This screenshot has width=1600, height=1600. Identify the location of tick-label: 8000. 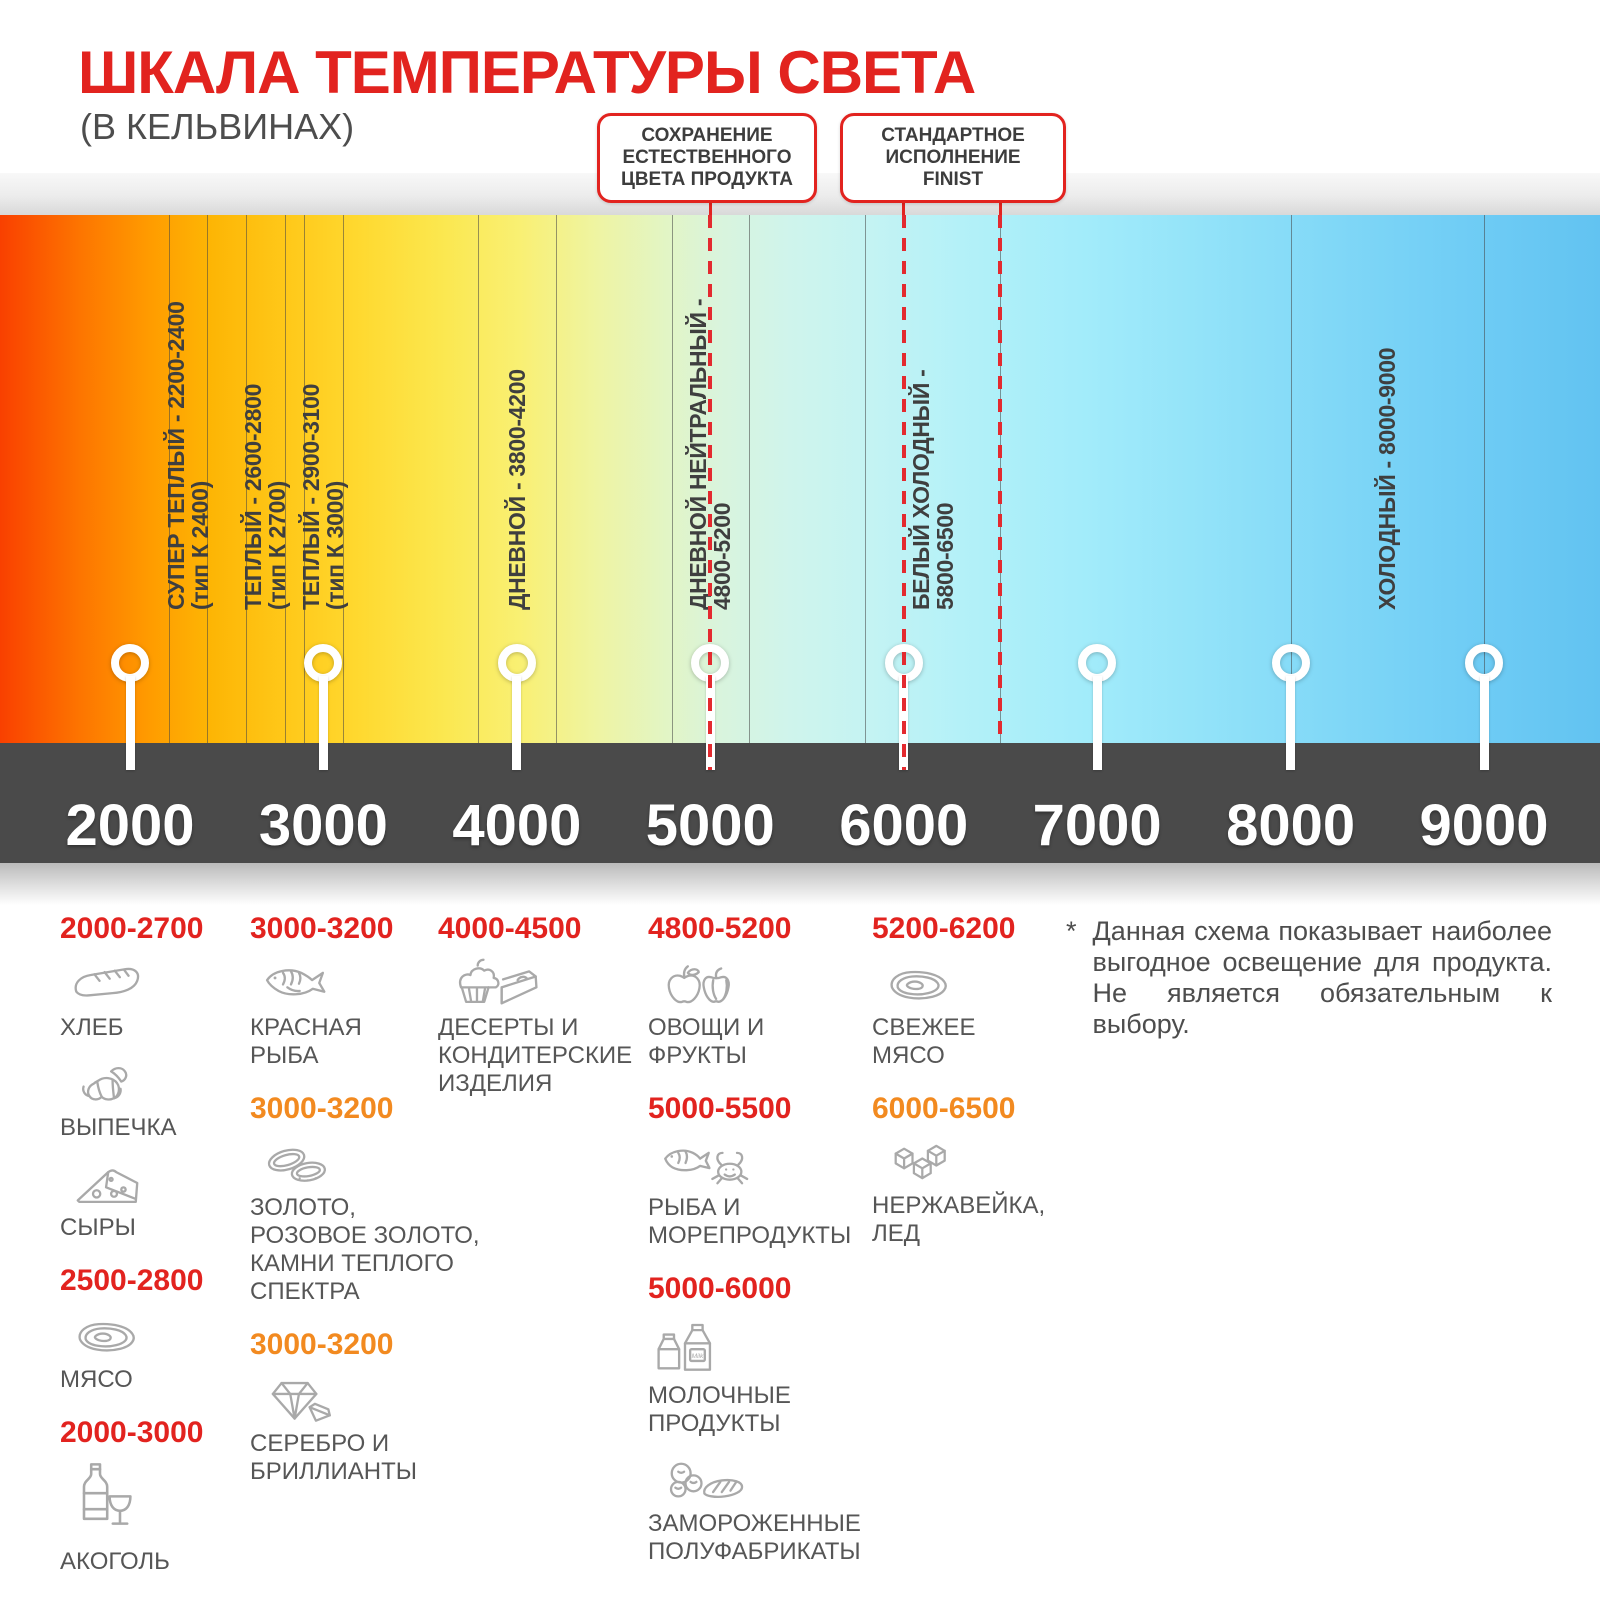
(1291, 825).